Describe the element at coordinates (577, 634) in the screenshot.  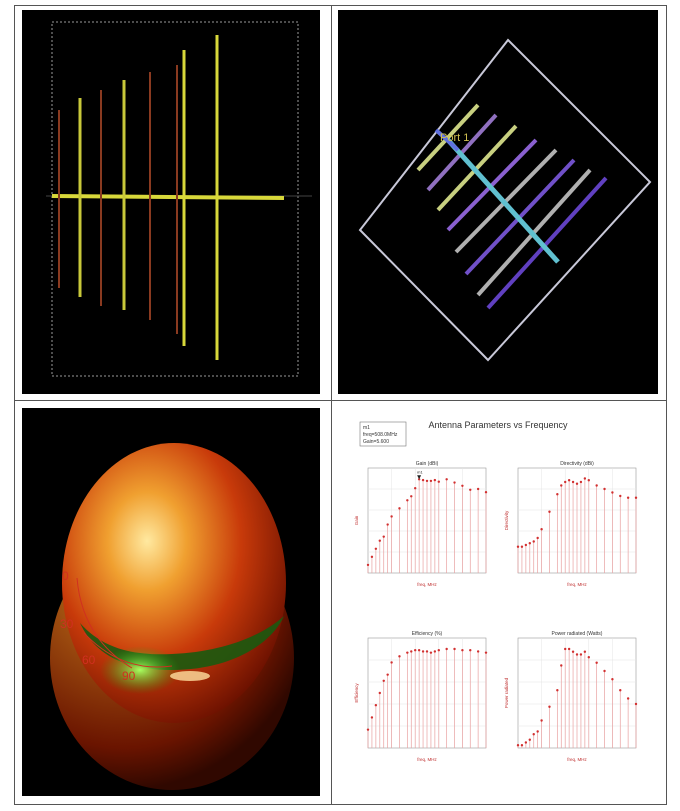
I see `subplot-title: Power radiated (Watts)` at that location.